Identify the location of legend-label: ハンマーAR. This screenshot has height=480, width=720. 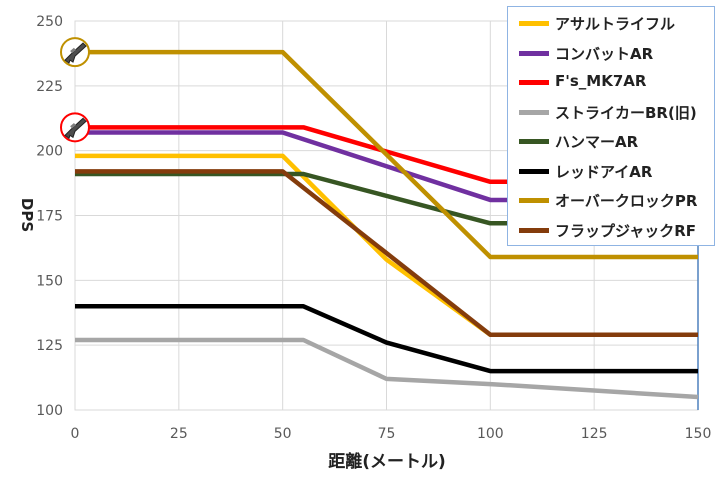
(597, 142).